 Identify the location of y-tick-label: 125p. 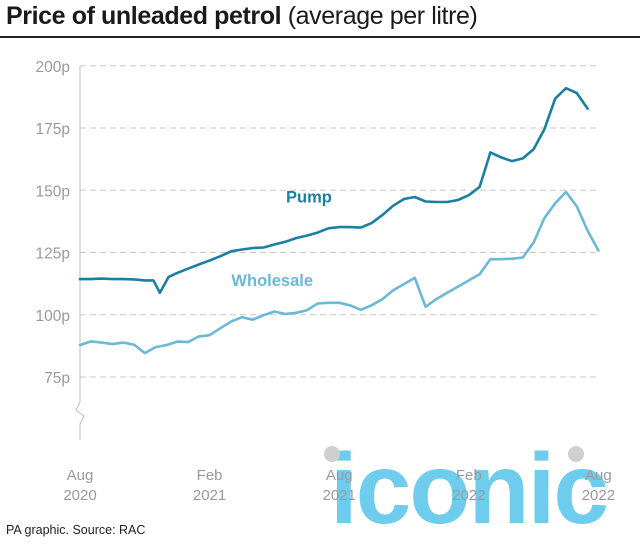
(53, 254).